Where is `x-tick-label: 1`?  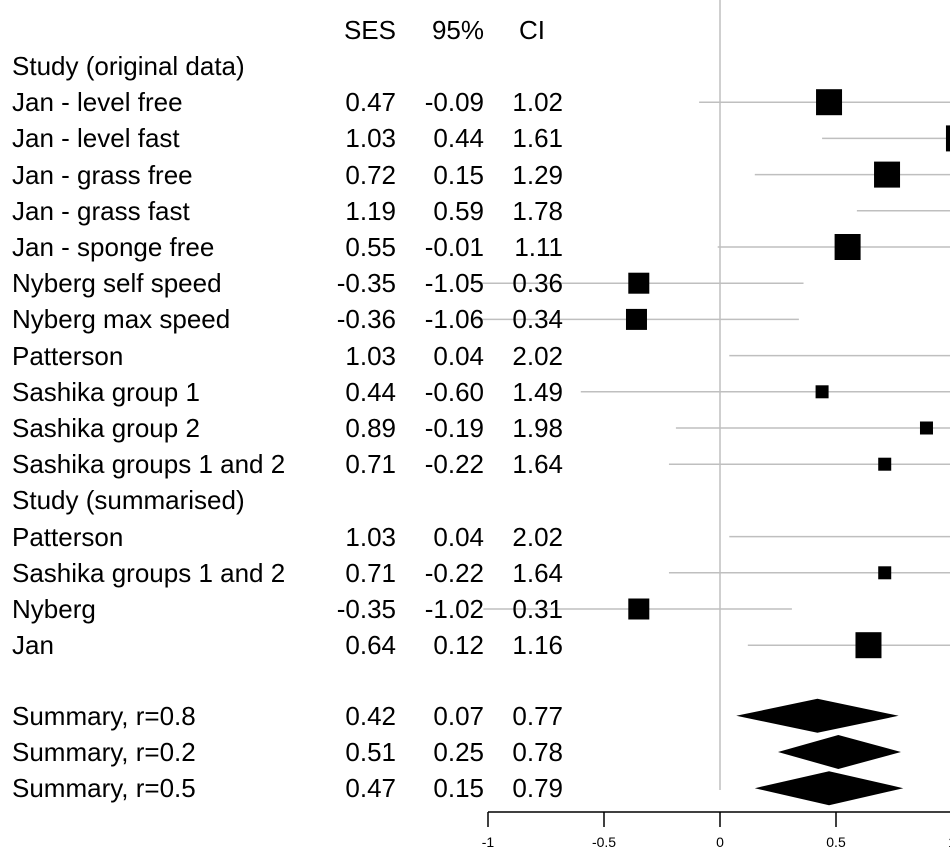
x-tick-label: 1 is located at coordinates (949, 842).